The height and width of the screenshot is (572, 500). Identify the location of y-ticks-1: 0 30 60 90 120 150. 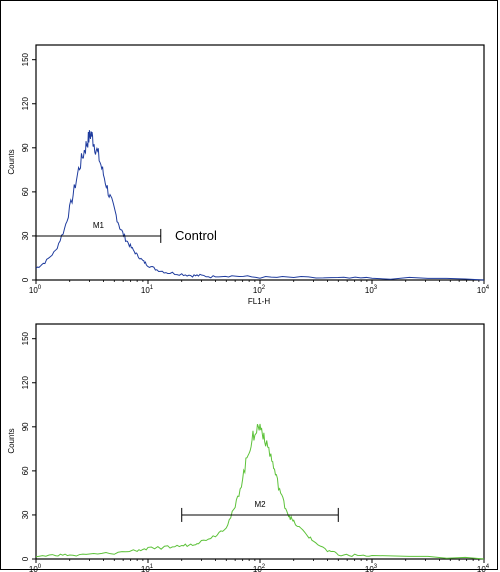
(28, 167).